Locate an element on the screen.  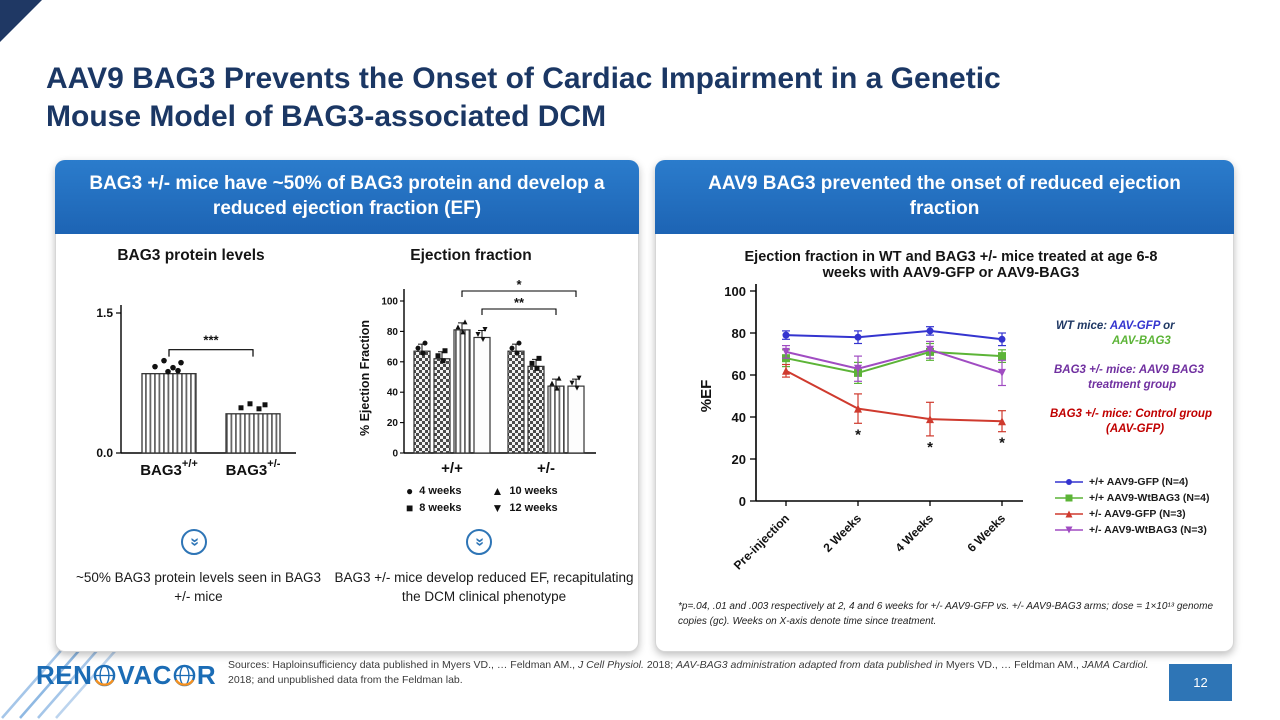
x-tick-label: 6 Weeks is located at coordinates (986, 533).